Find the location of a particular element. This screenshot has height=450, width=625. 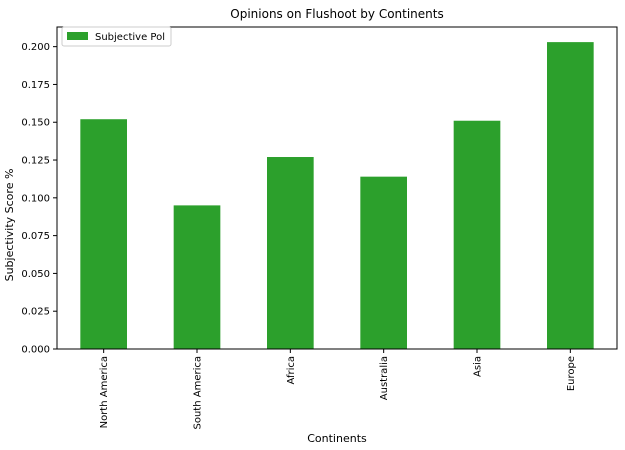

chart-title: Opinions on Flushoot by Continents is located at coordinates (336, 14).